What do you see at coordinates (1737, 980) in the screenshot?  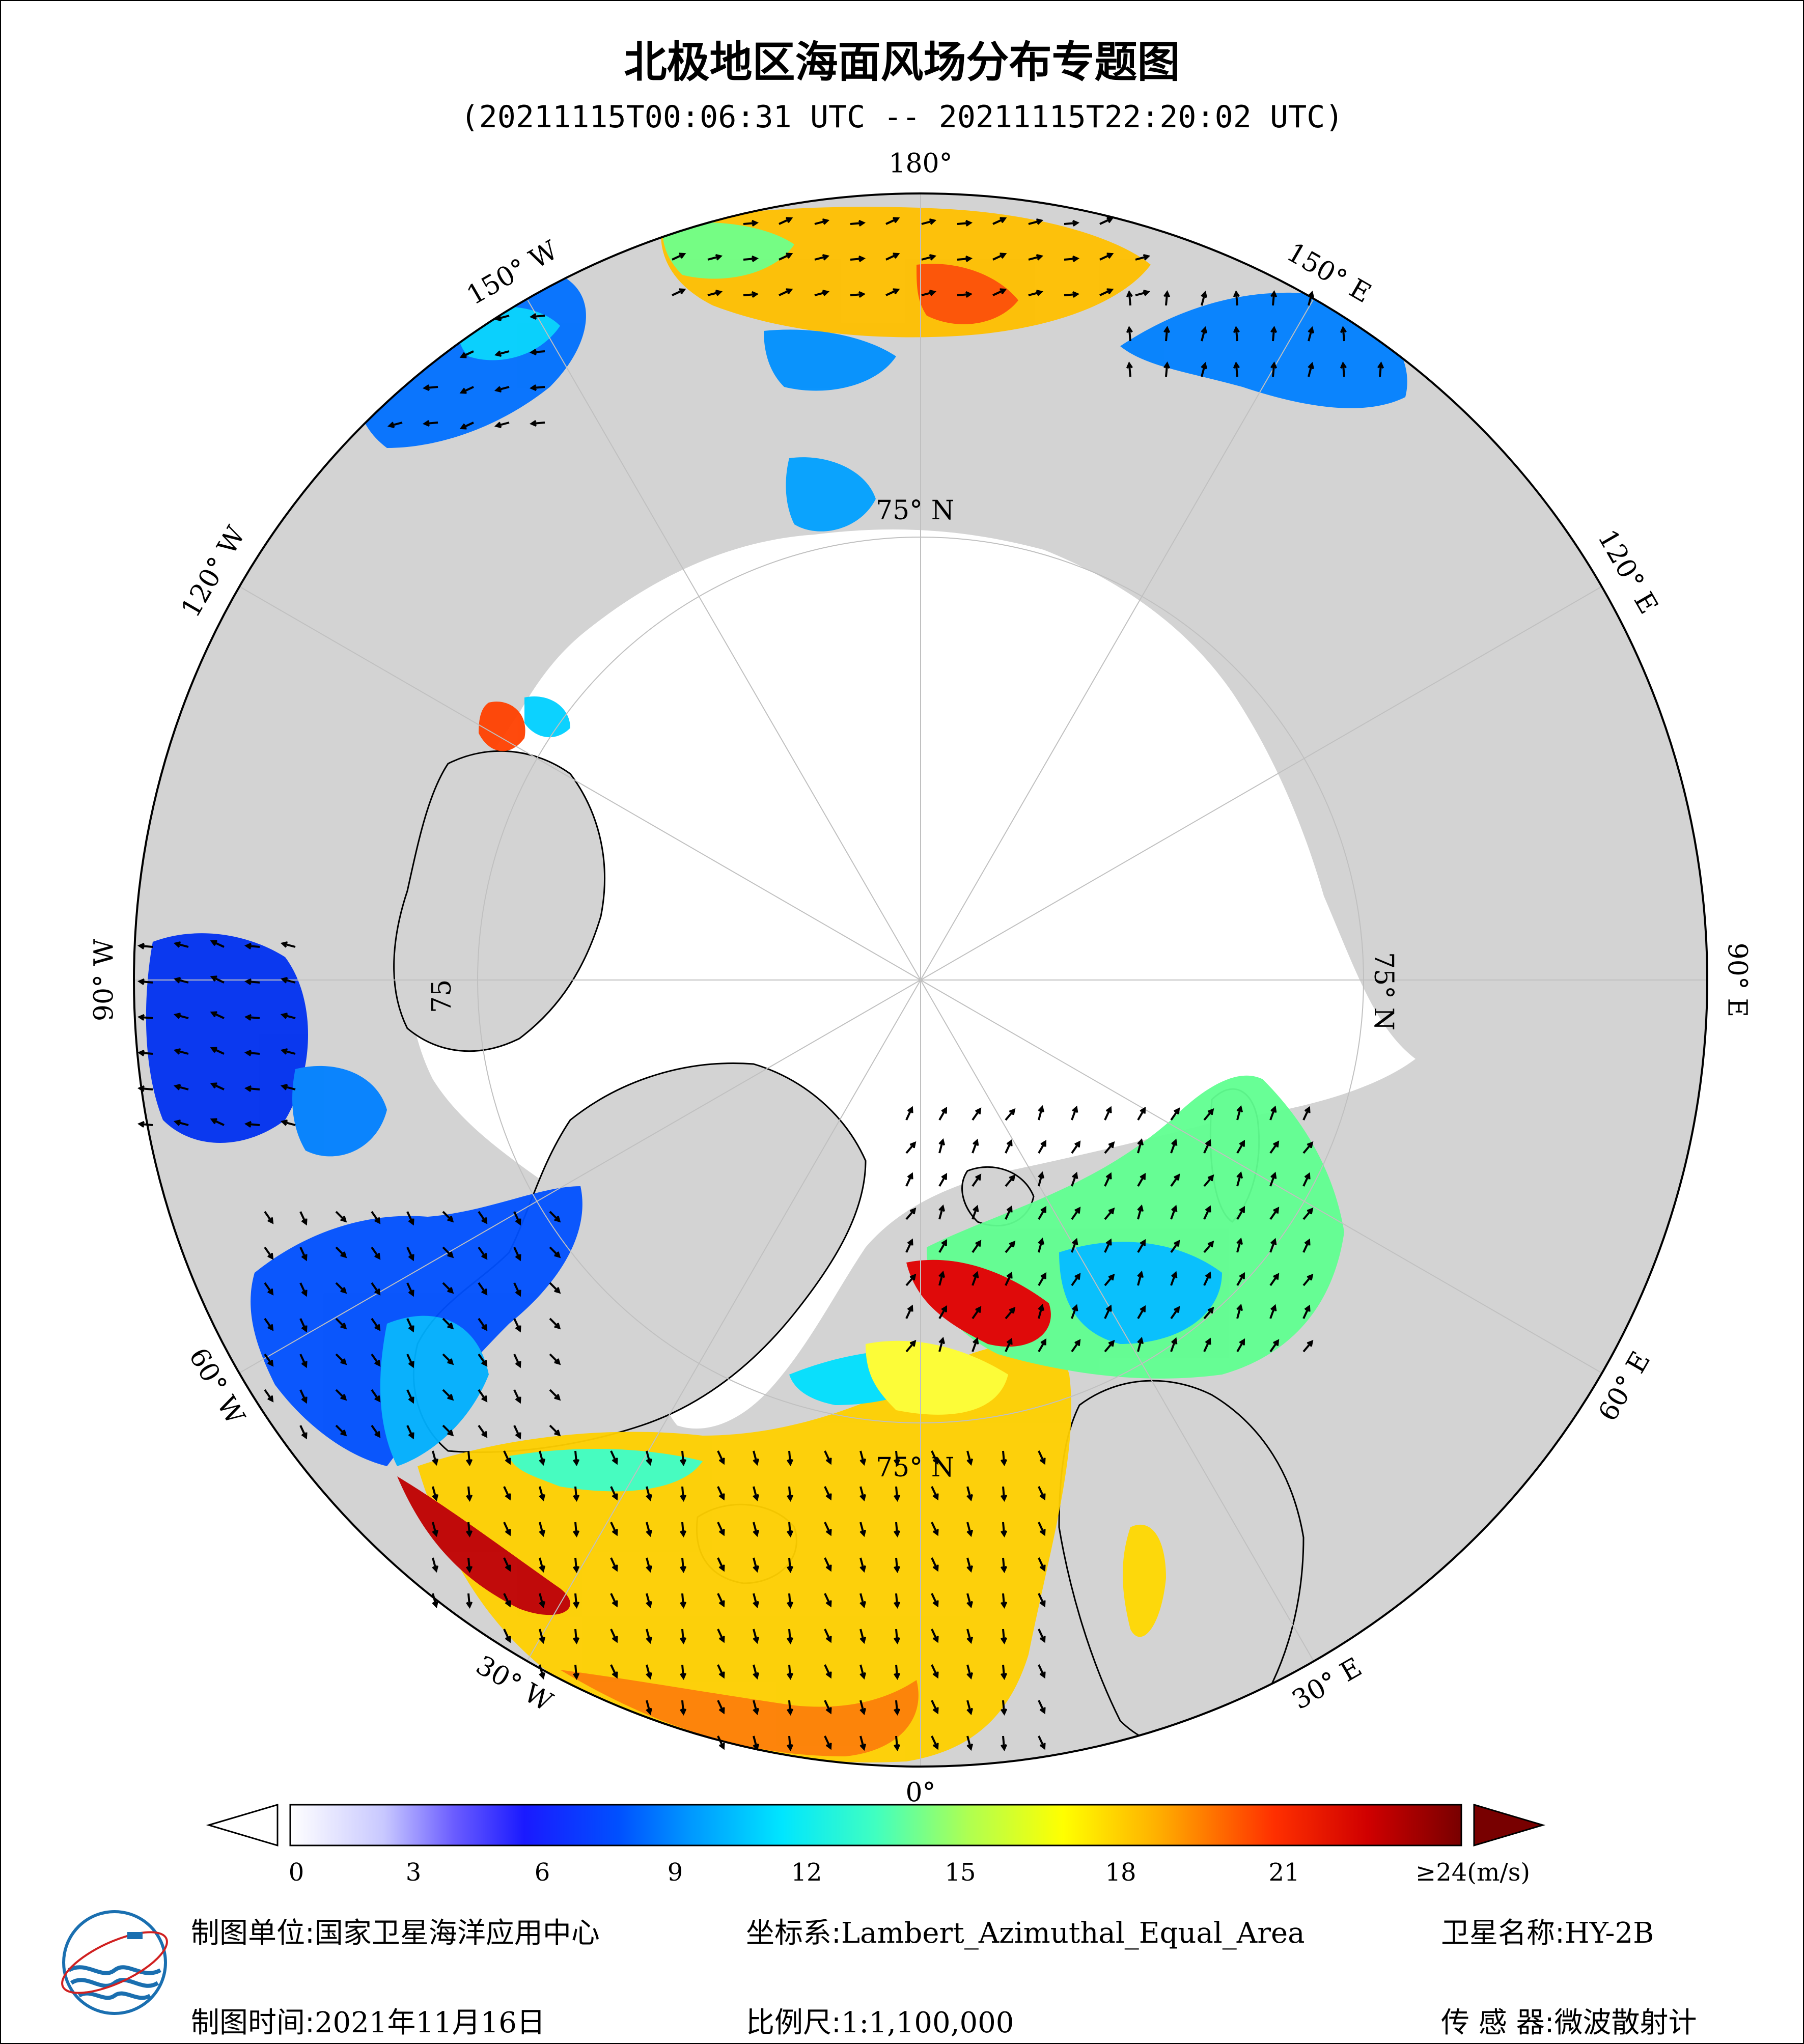 I see `lon-label-3: 90° E` at bounding box center [1737, 980].